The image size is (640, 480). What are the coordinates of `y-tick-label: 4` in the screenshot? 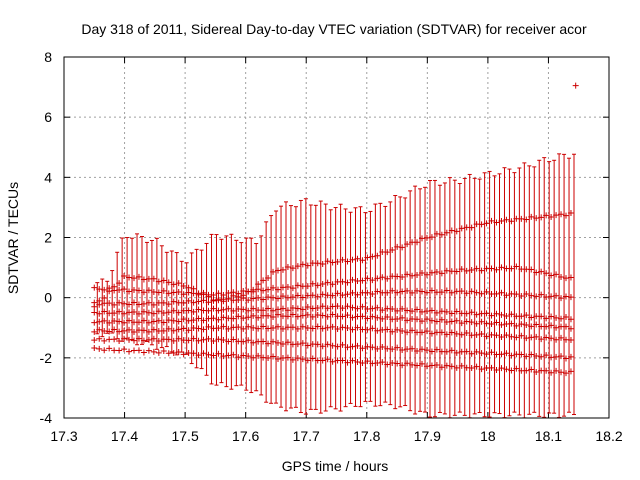 It's located at (48, 177).